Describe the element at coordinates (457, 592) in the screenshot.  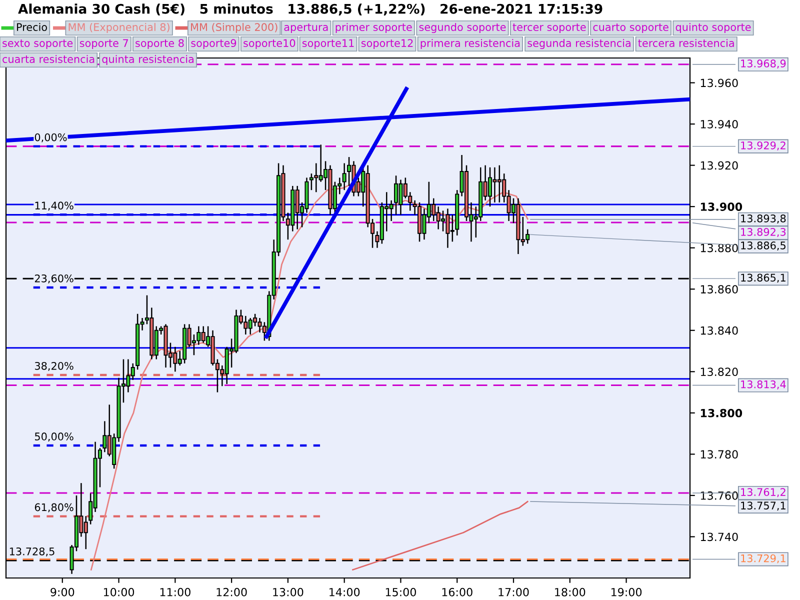
I see `x-tick-label: 16:00` at that location.